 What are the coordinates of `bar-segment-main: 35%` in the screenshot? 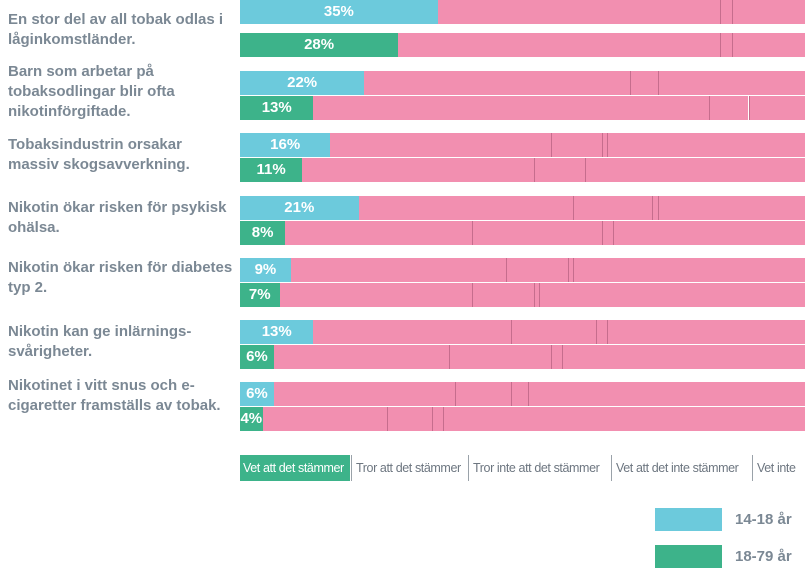 It's located at (339, 12).